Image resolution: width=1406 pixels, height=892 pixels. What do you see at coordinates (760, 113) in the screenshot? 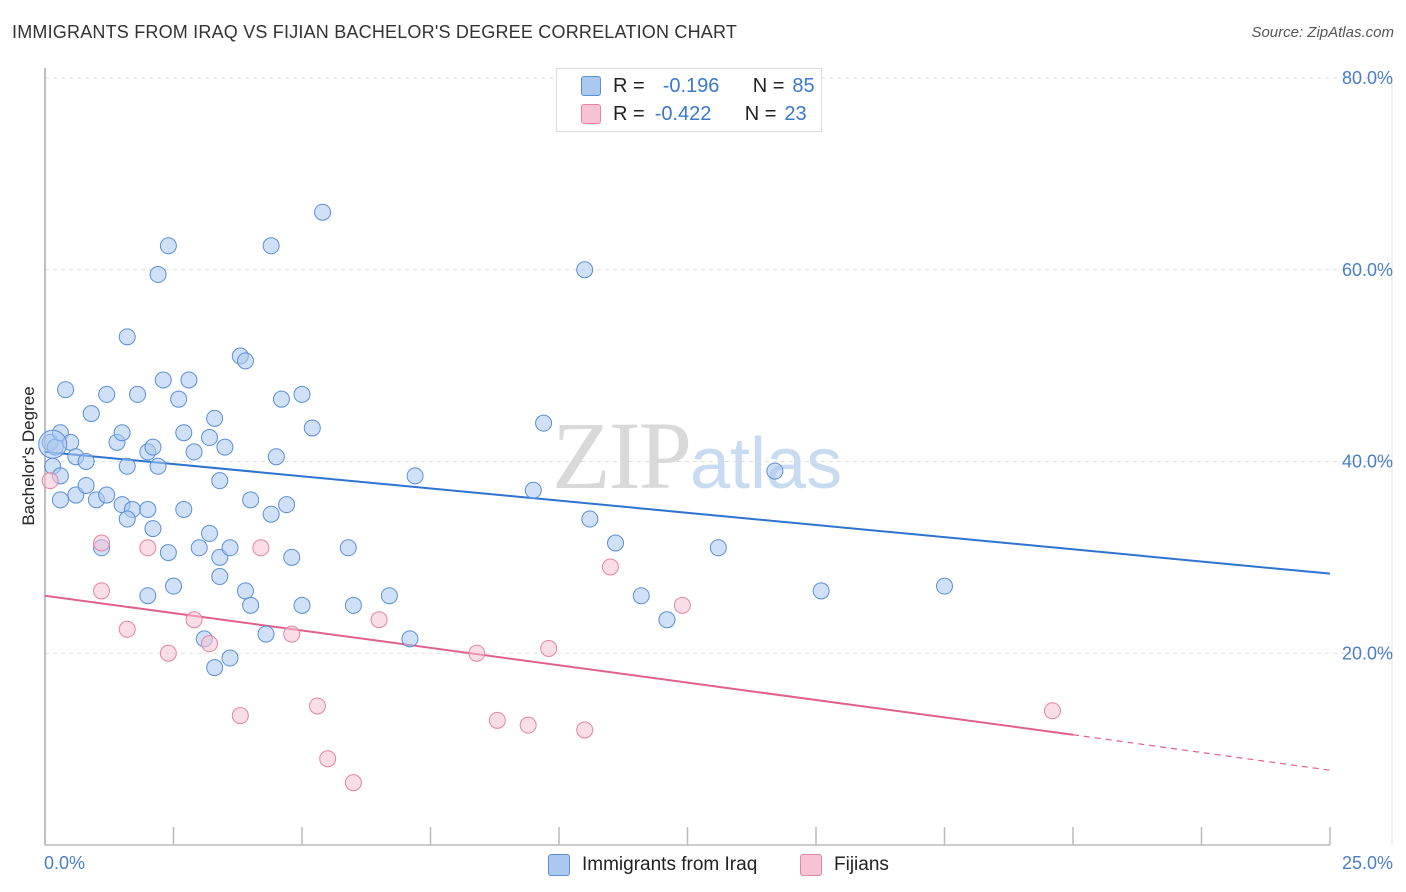
I see `legend-n-label: N =` at bounding box center [760, 113].